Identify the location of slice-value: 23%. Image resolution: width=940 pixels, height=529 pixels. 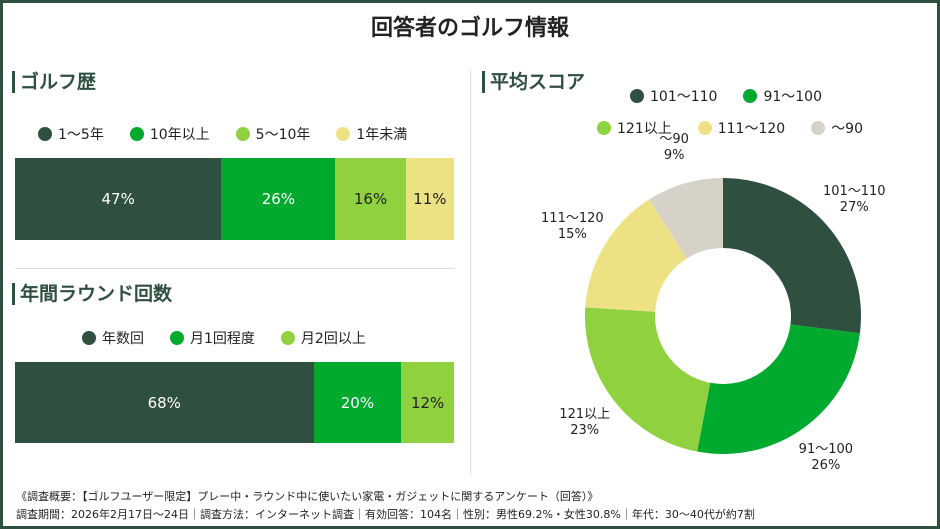
(585, 431).